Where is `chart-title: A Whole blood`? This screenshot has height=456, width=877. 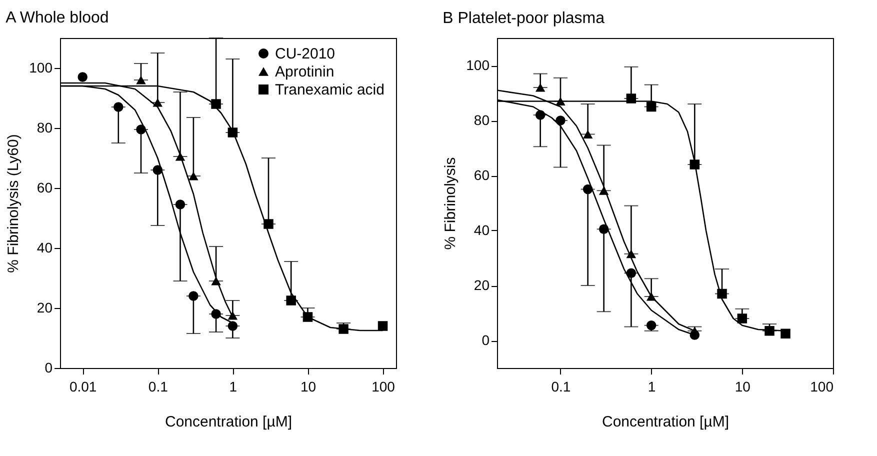 chart-title: A Whole blood is located at coordinates (57, 17).